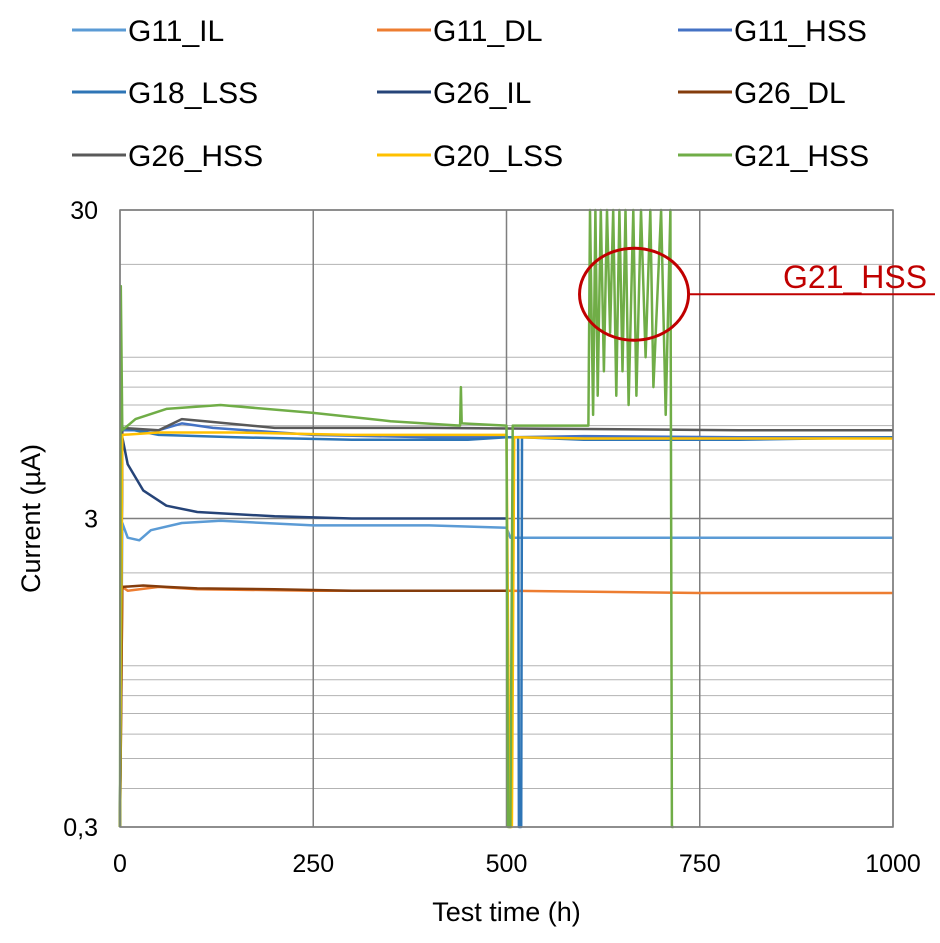 The height and width of the screenshot is (943, 940). I want to click on y-axis-tick-labels: 0,3 3 30, so click(80, 519).